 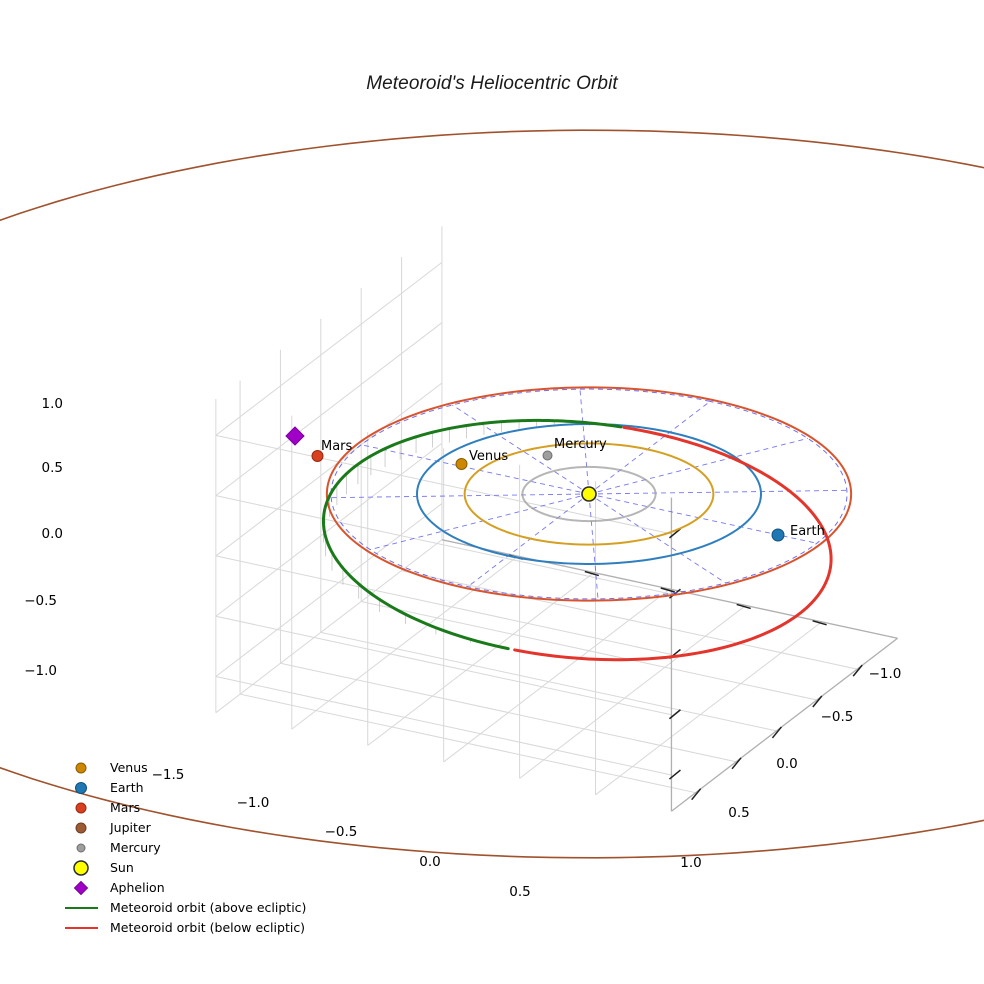 I want to click on legend-label: Meteoroid orbit (below ecliptic), so click(x=207, y=927).